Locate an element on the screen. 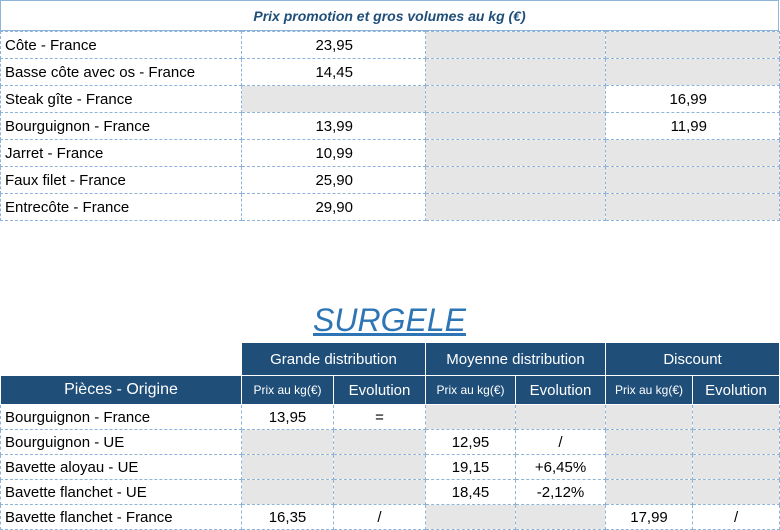  surgele-row: Bourguignon - UE 12,95/ is located at coordinates (390, 442).